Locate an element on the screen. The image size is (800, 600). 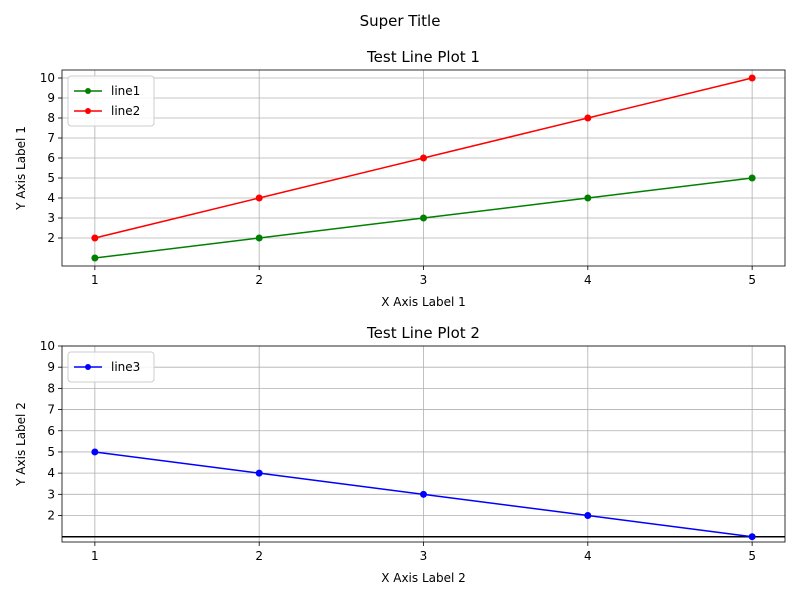
legend: line3 is located at coordinates (111, 367).